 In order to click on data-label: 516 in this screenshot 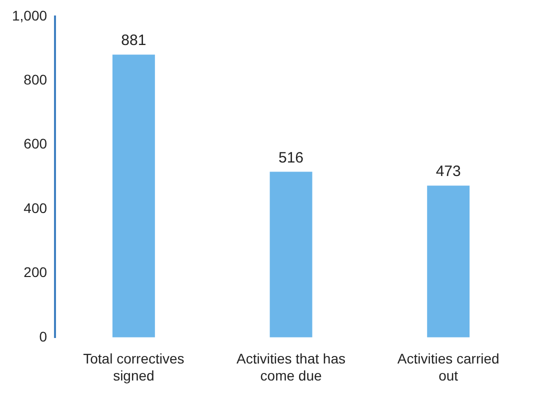, I will do `click(291, 157)`.